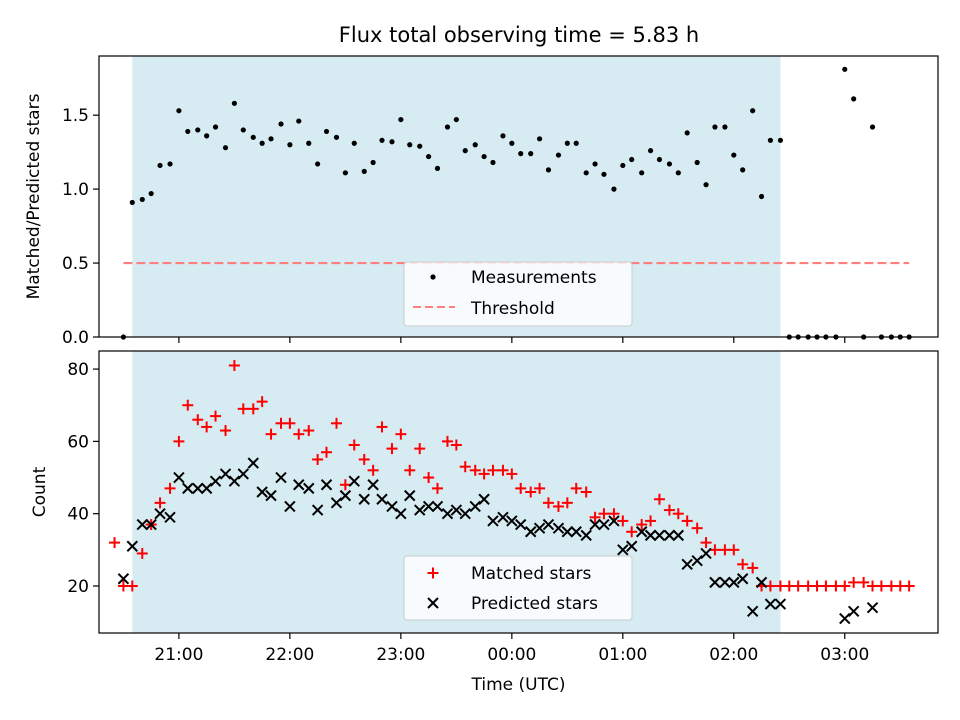 This screenshot has width=960, height=720. What do you see at coordinates (511, 655) in the screenshot?
I see `bottom-x-tick-label: 00:00` at bounding box center [511, 655].